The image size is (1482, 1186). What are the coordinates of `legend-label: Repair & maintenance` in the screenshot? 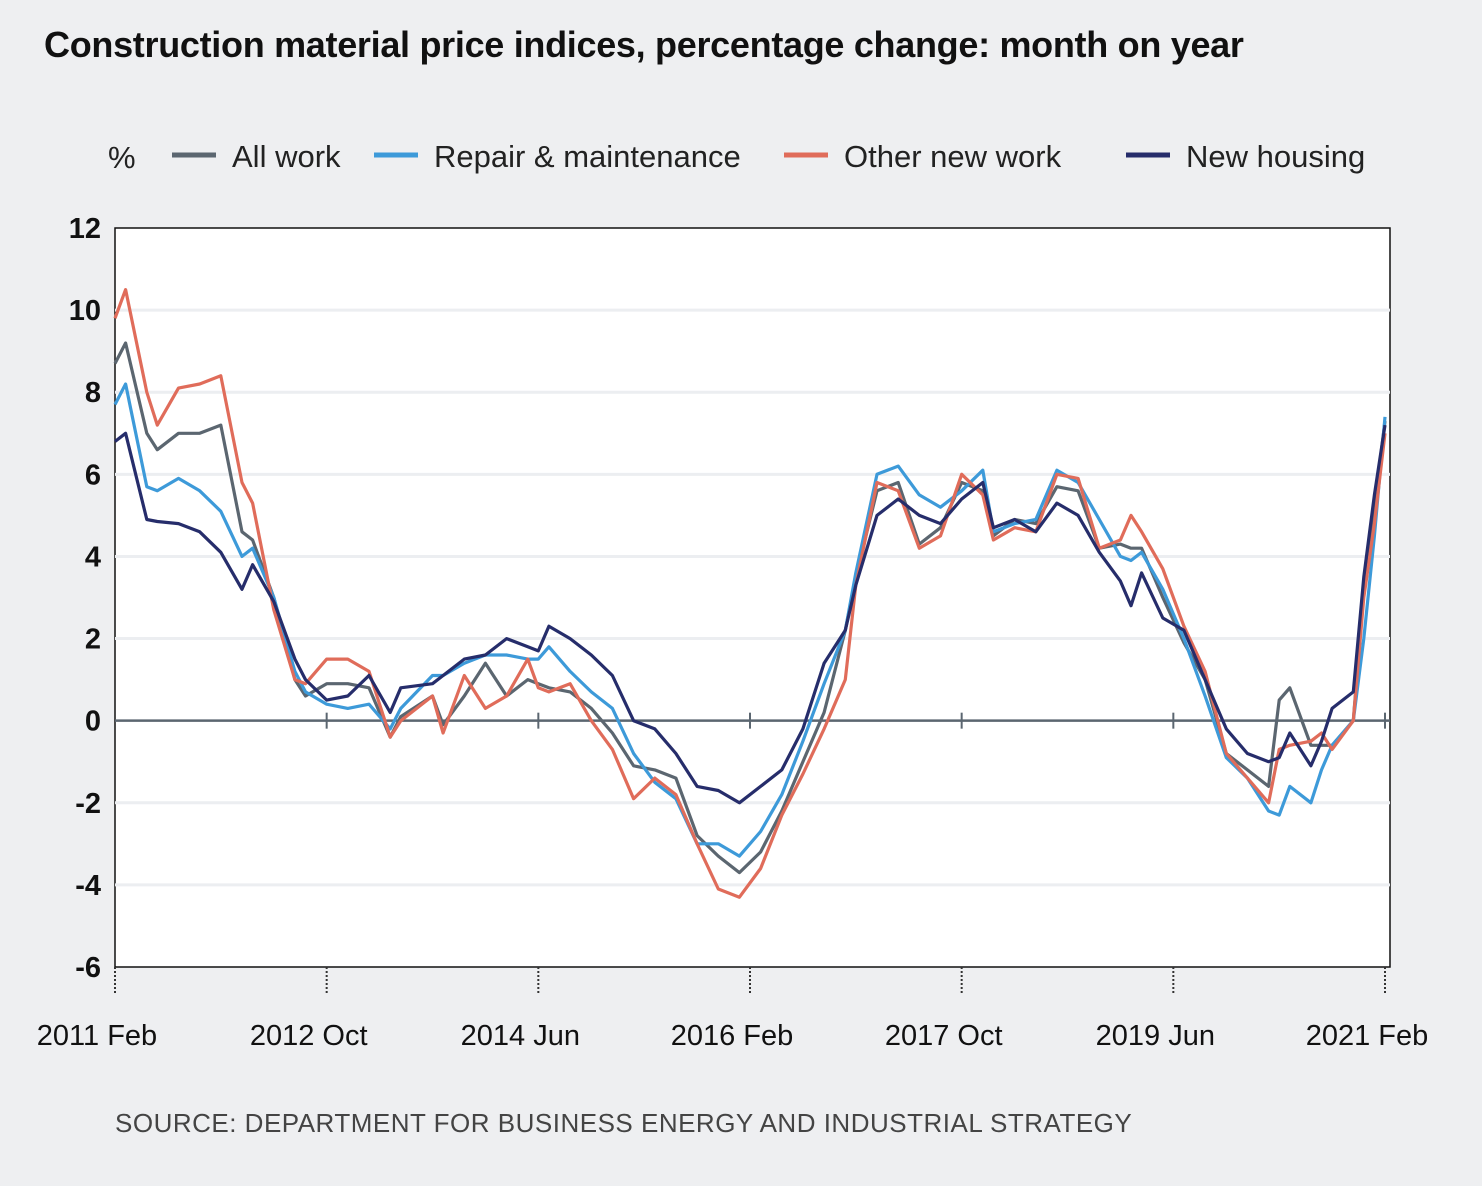 It's located at (587, 156).